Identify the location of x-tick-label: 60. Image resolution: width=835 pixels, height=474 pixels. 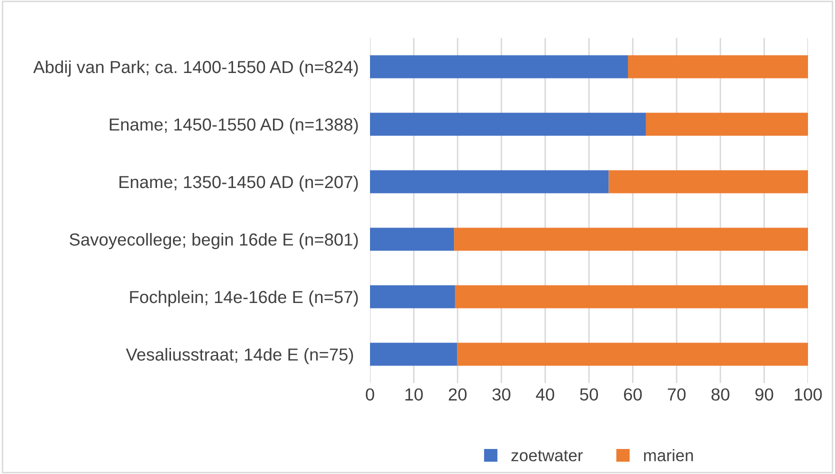
(633, 394).